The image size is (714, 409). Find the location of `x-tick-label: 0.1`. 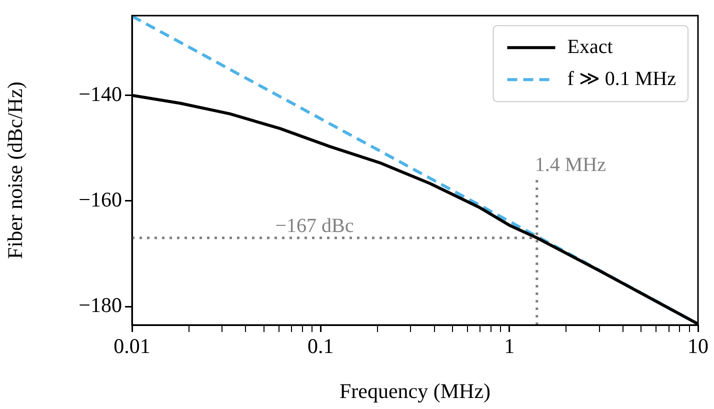

x-tick-label: 0.1 is located at coordinates (321, 346).